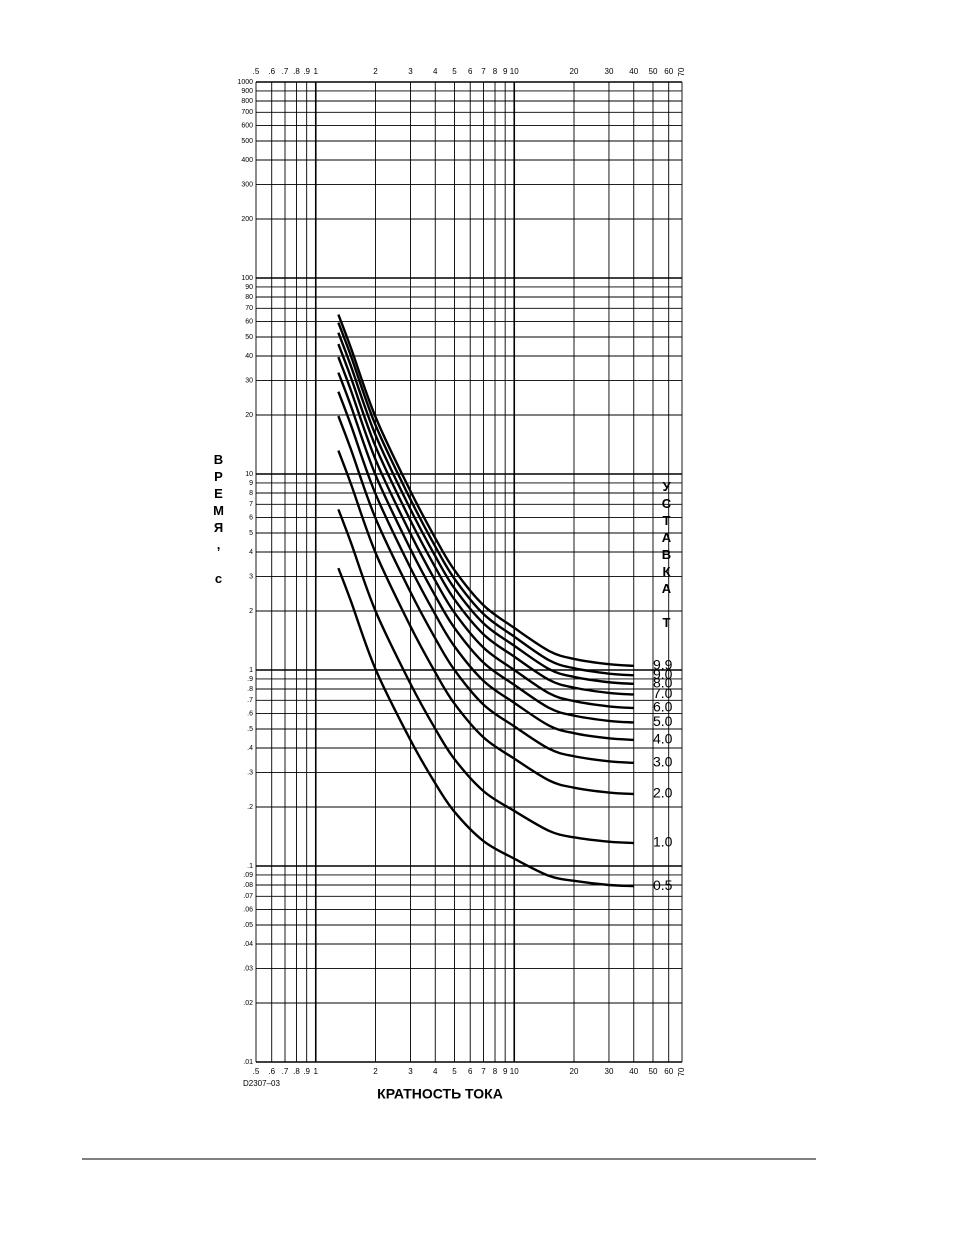  I want to click on figure-code: D2307–03, so click(261, 1083).